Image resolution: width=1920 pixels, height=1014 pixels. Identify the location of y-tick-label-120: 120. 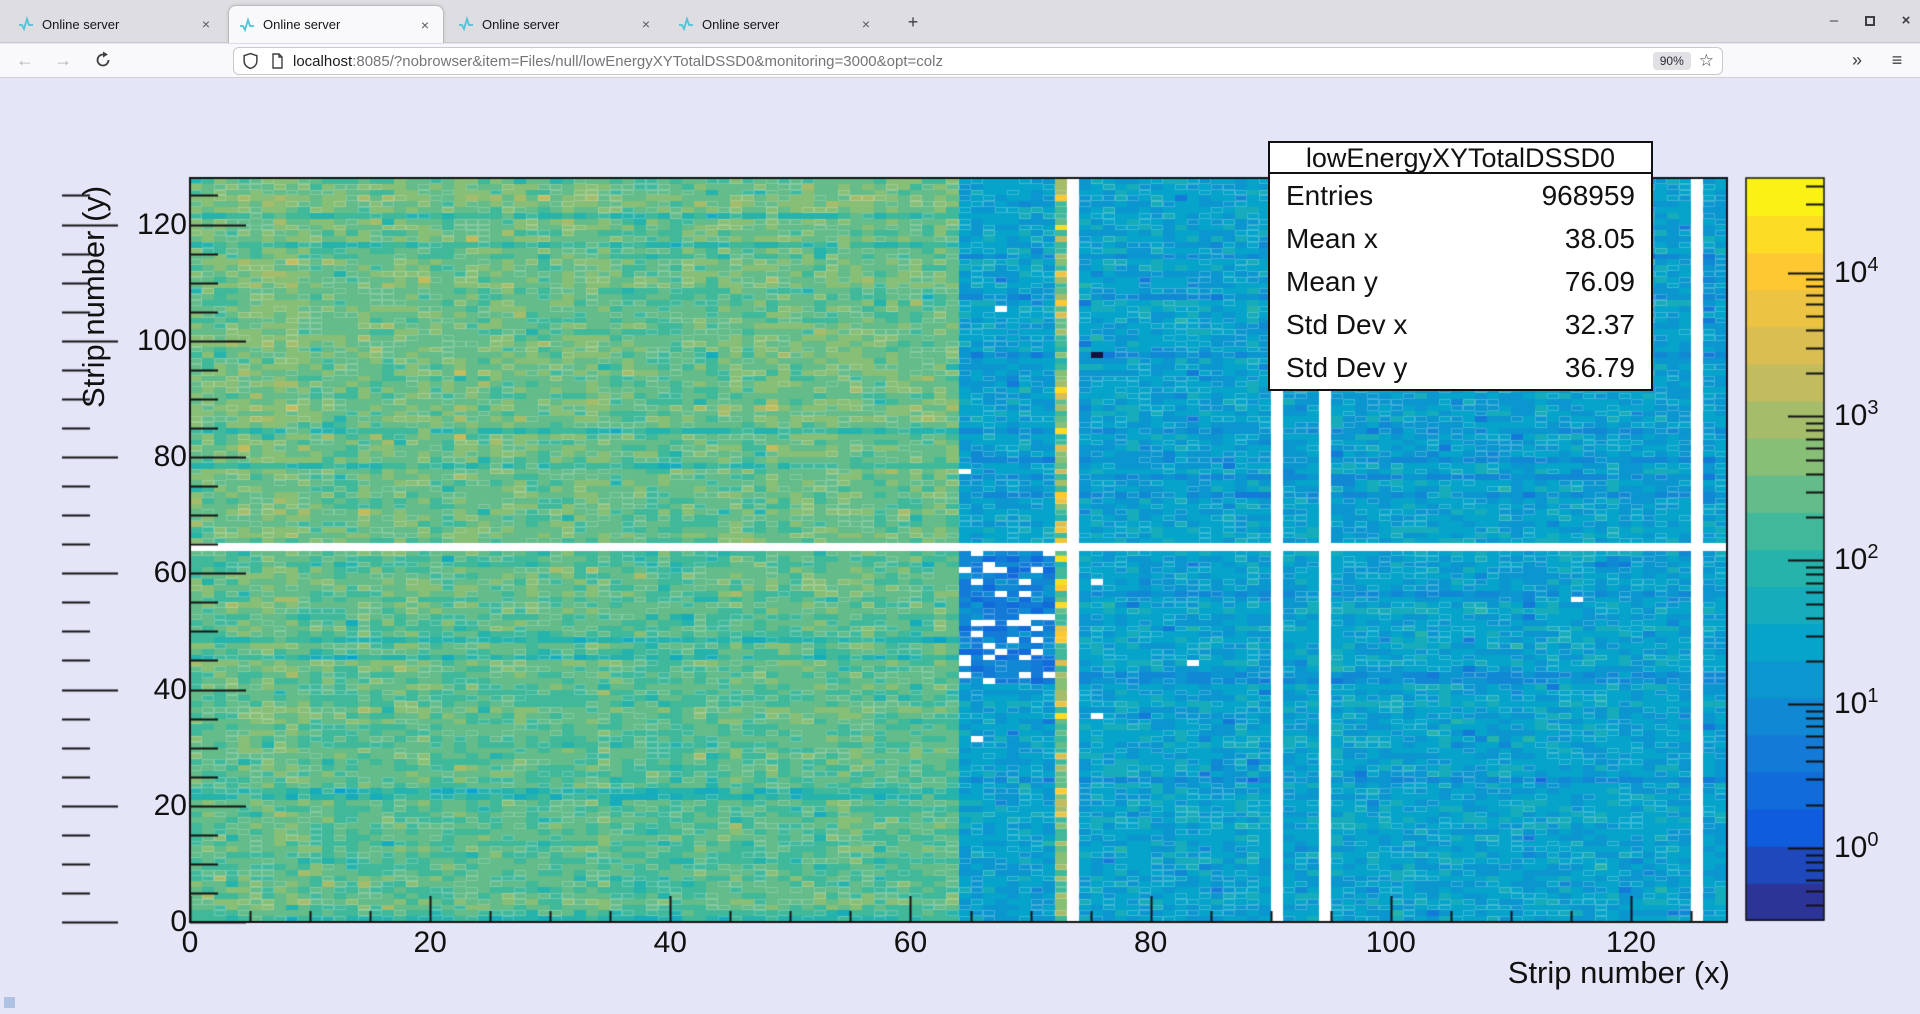
(161, 224).